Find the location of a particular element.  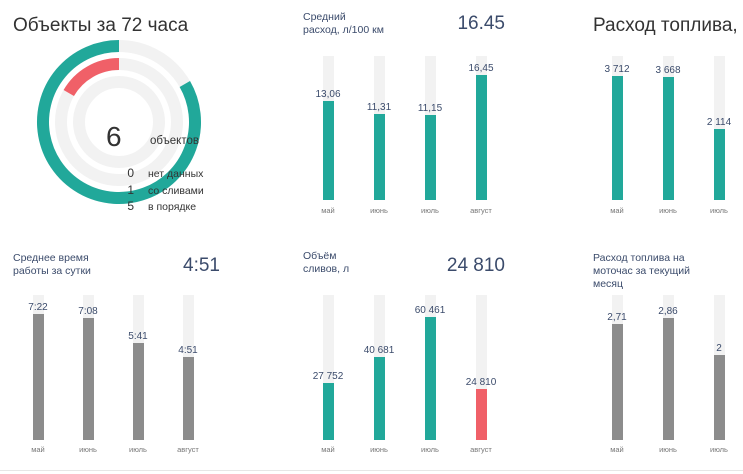

ok-ring is located at coordinates (119, 122).